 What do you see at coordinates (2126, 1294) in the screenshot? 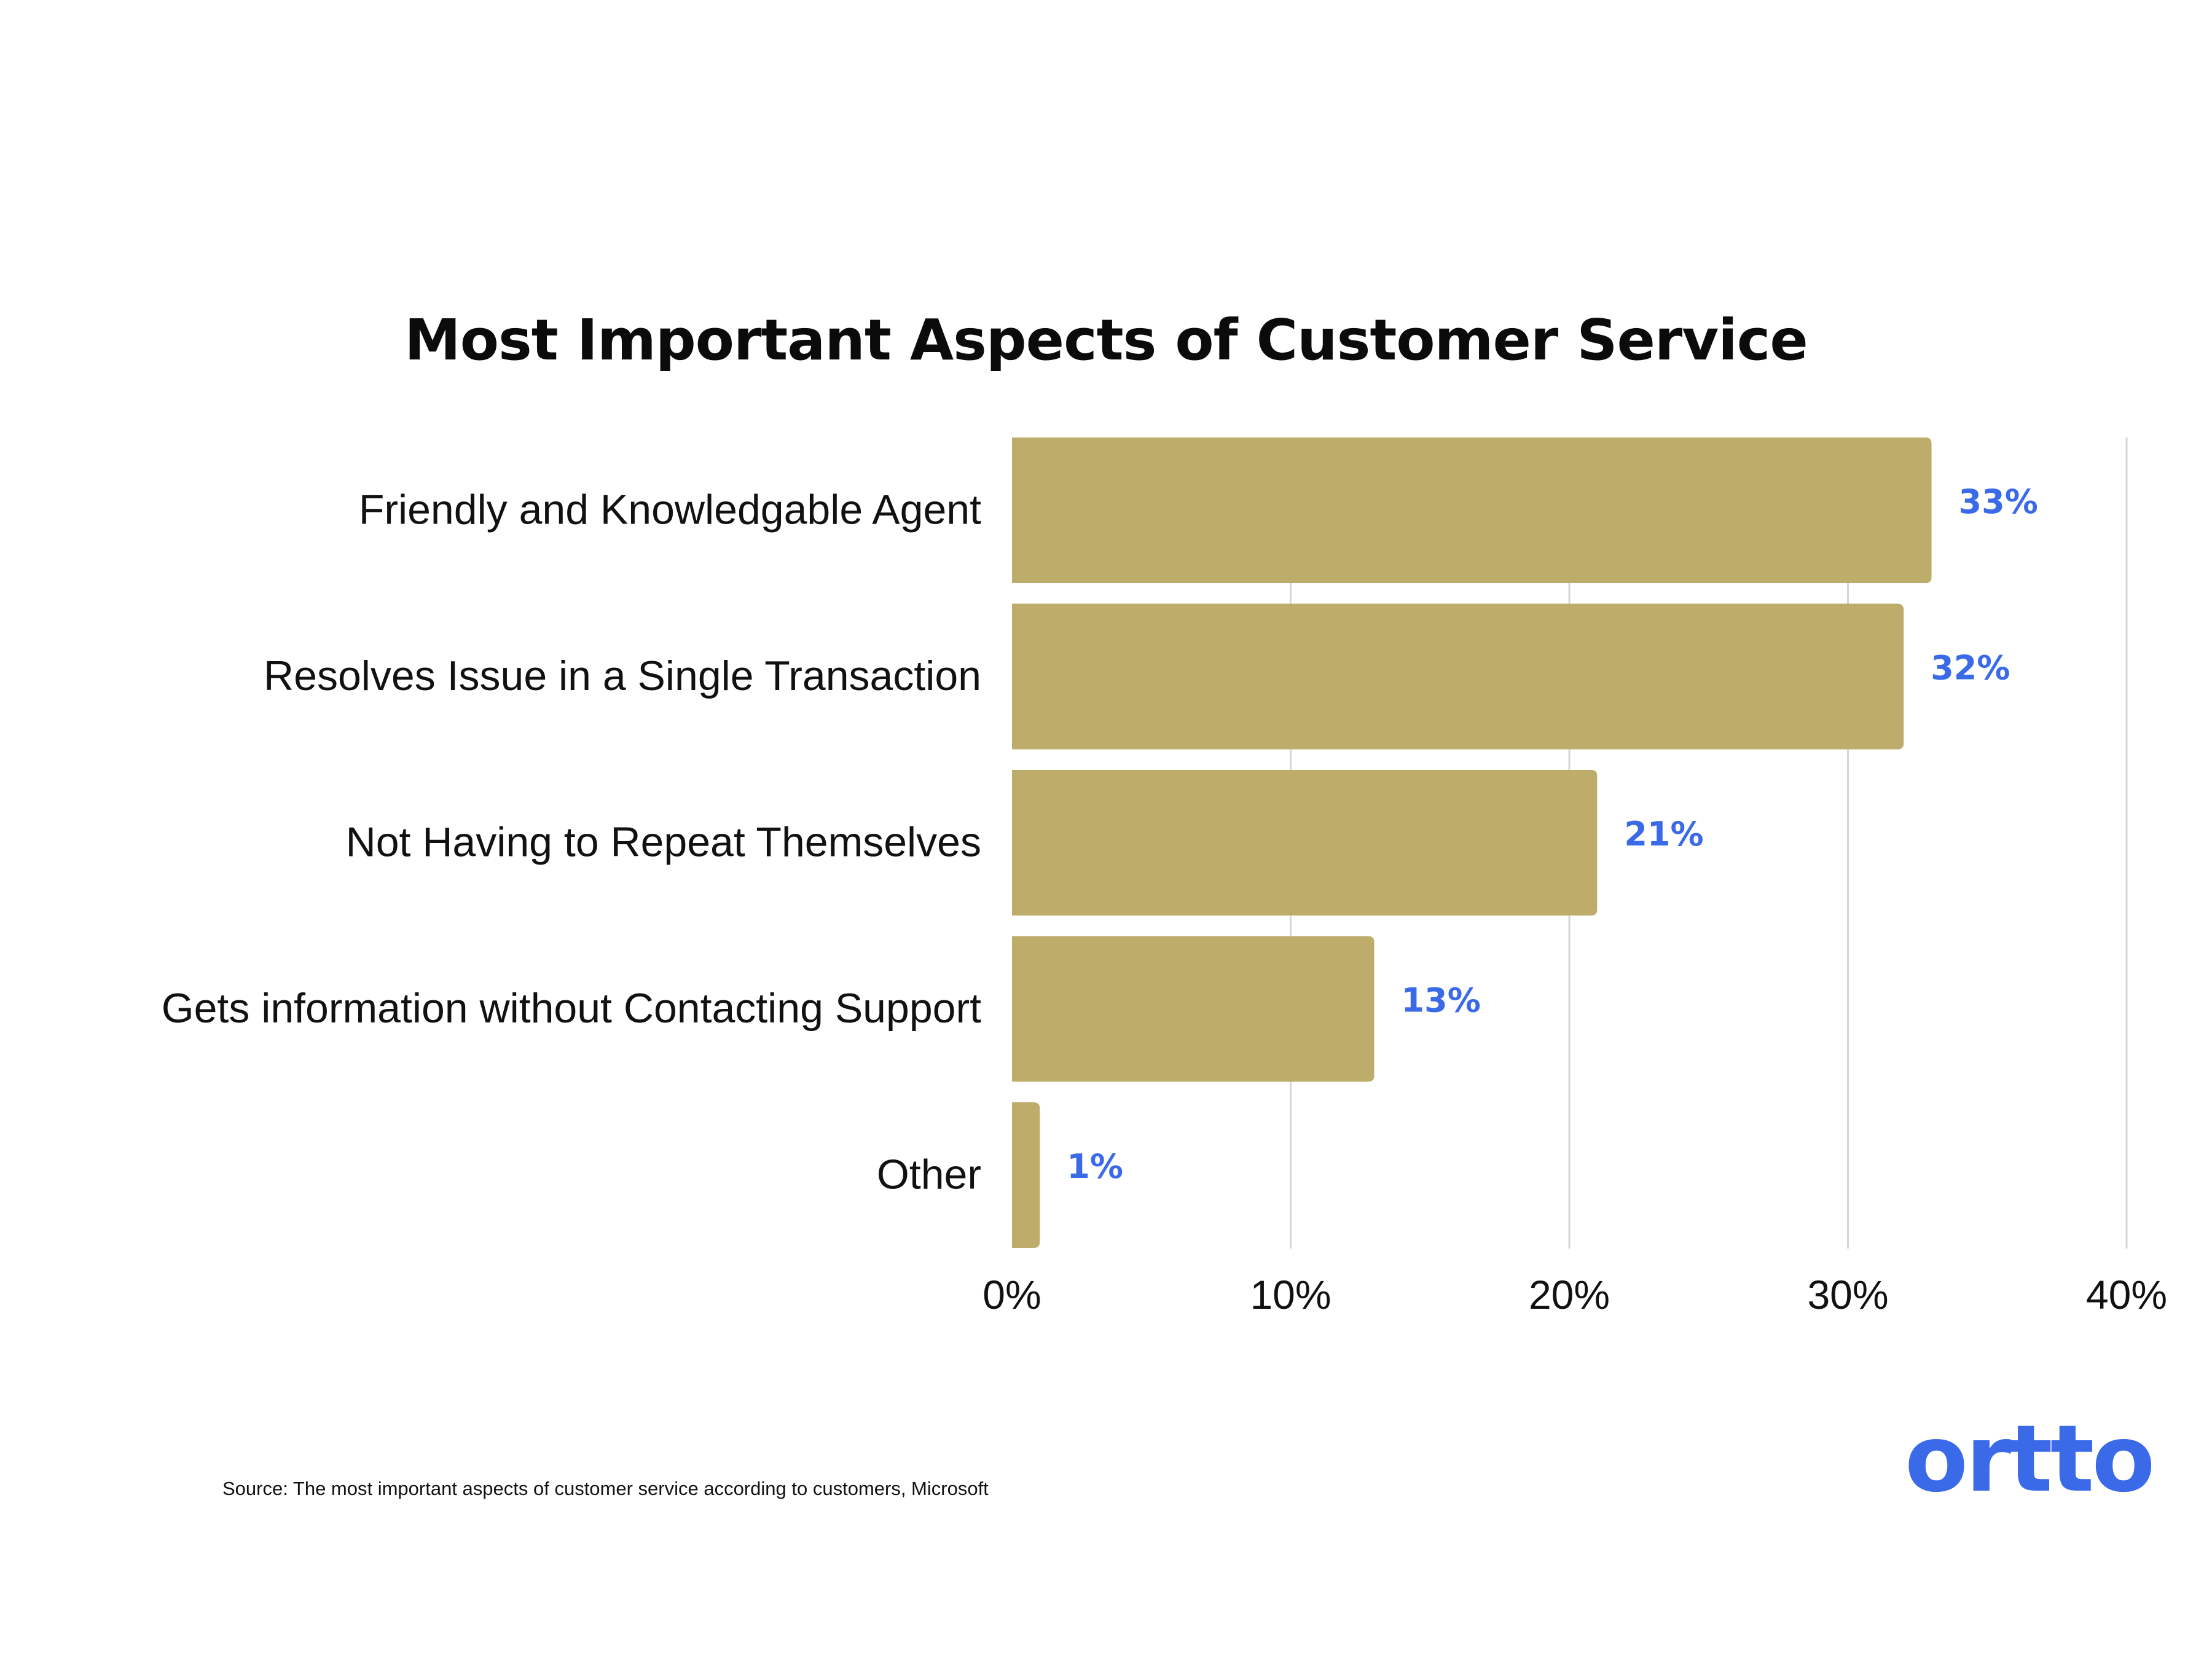
I see `x-tick-label-40: 40%` at bounding box center [2126, 1294].